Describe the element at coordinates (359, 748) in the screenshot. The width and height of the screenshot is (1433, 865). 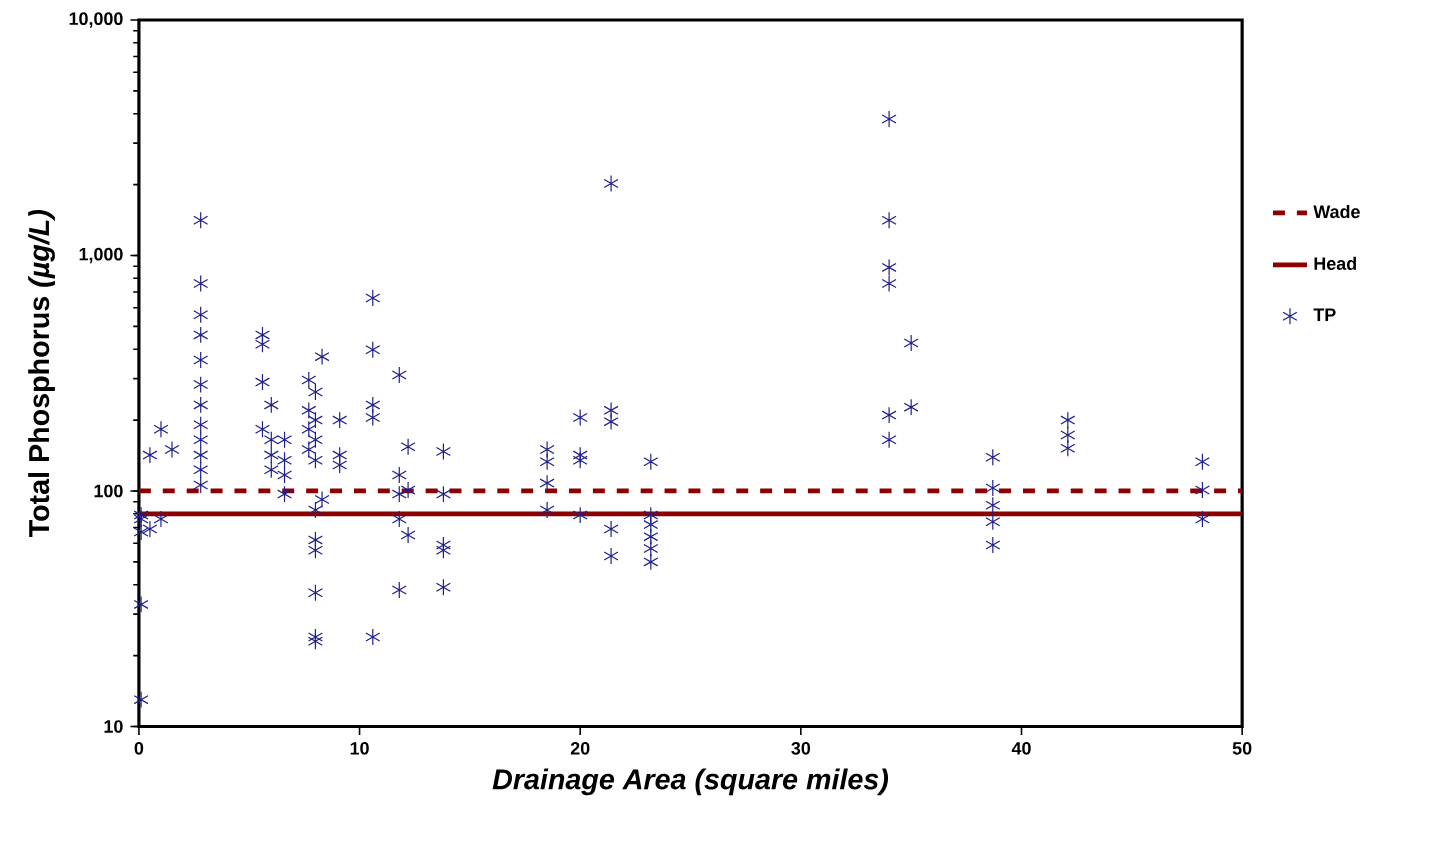
I see `x-tick-label: 10` at that location.